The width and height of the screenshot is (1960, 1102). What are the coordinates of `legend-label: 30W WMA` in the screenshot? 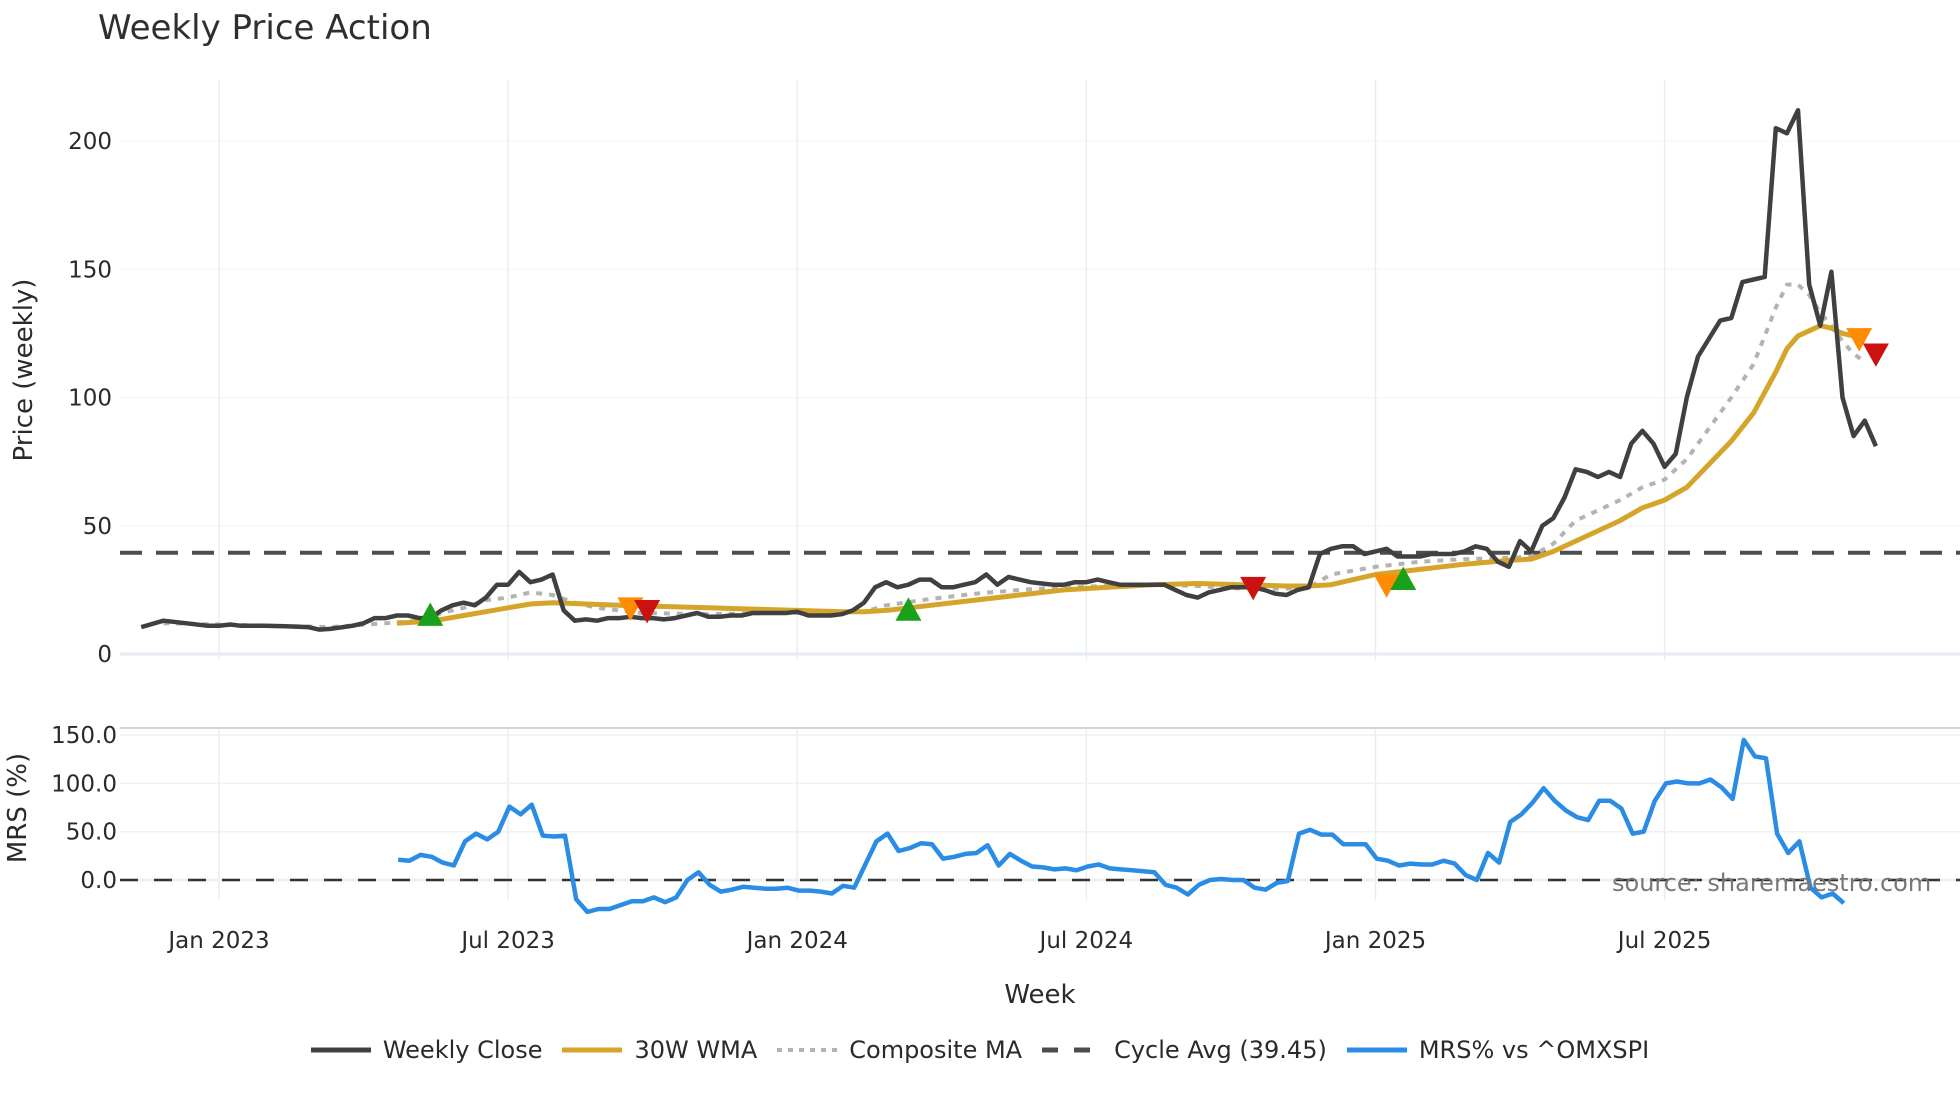 It's located at (696, 1050).